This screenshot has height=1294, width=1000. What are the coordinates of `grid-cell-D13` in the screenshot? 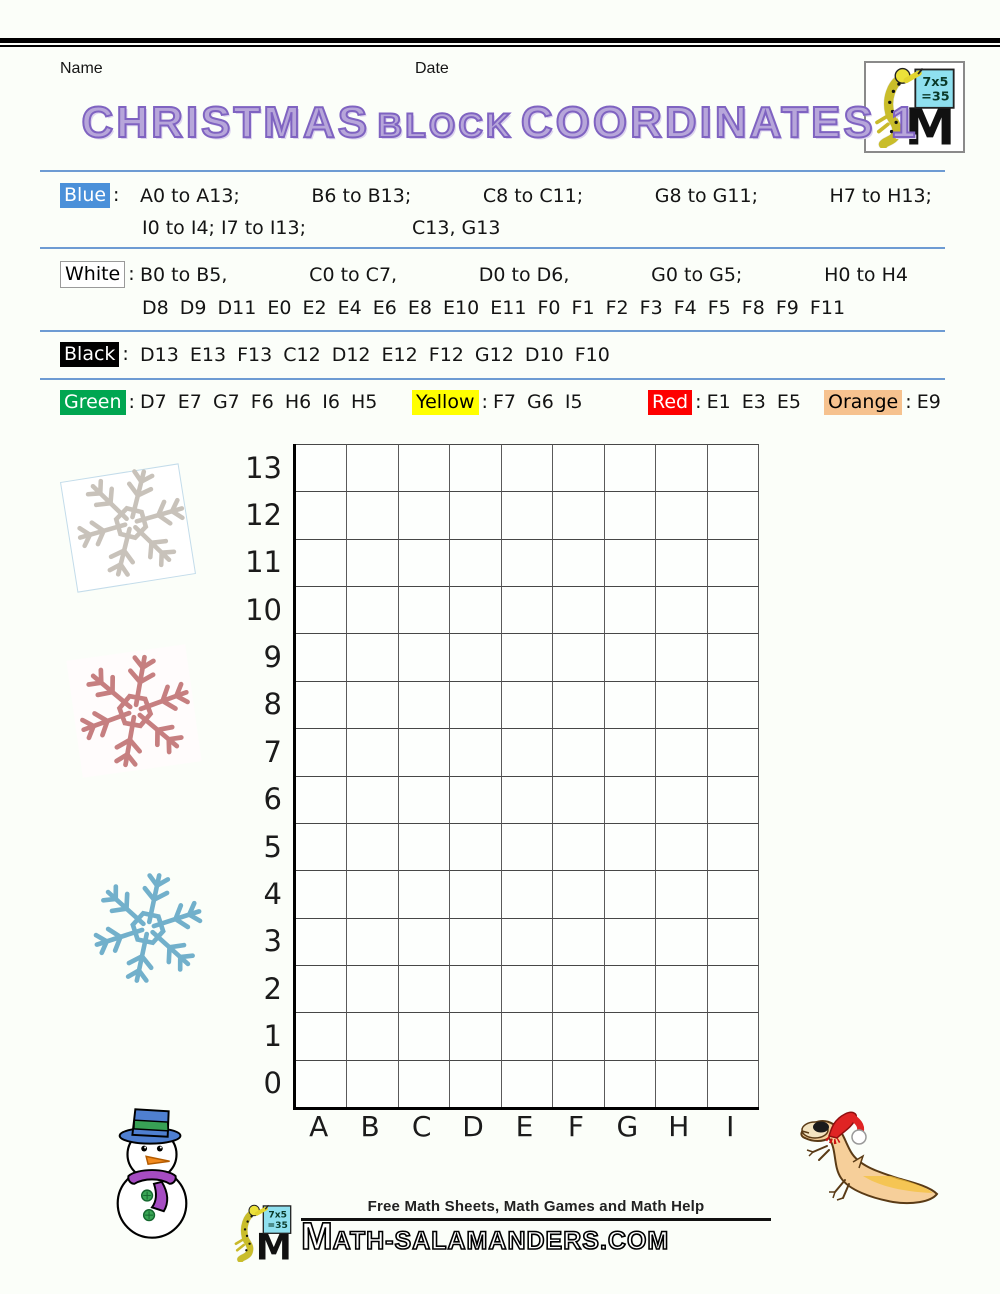 It's located at (476, 468).